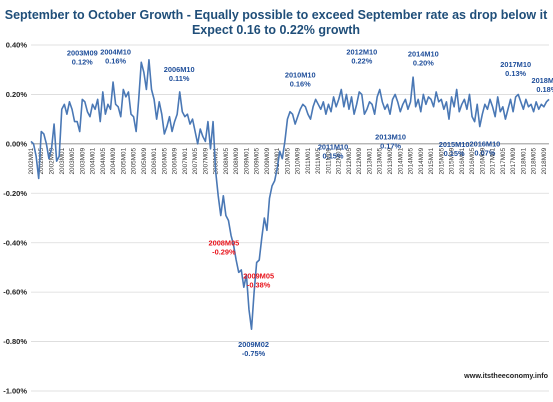 The height and width of the screenshot is (402, 553). I want to click on x-tick-label: 2004M01, so click(93, 160).